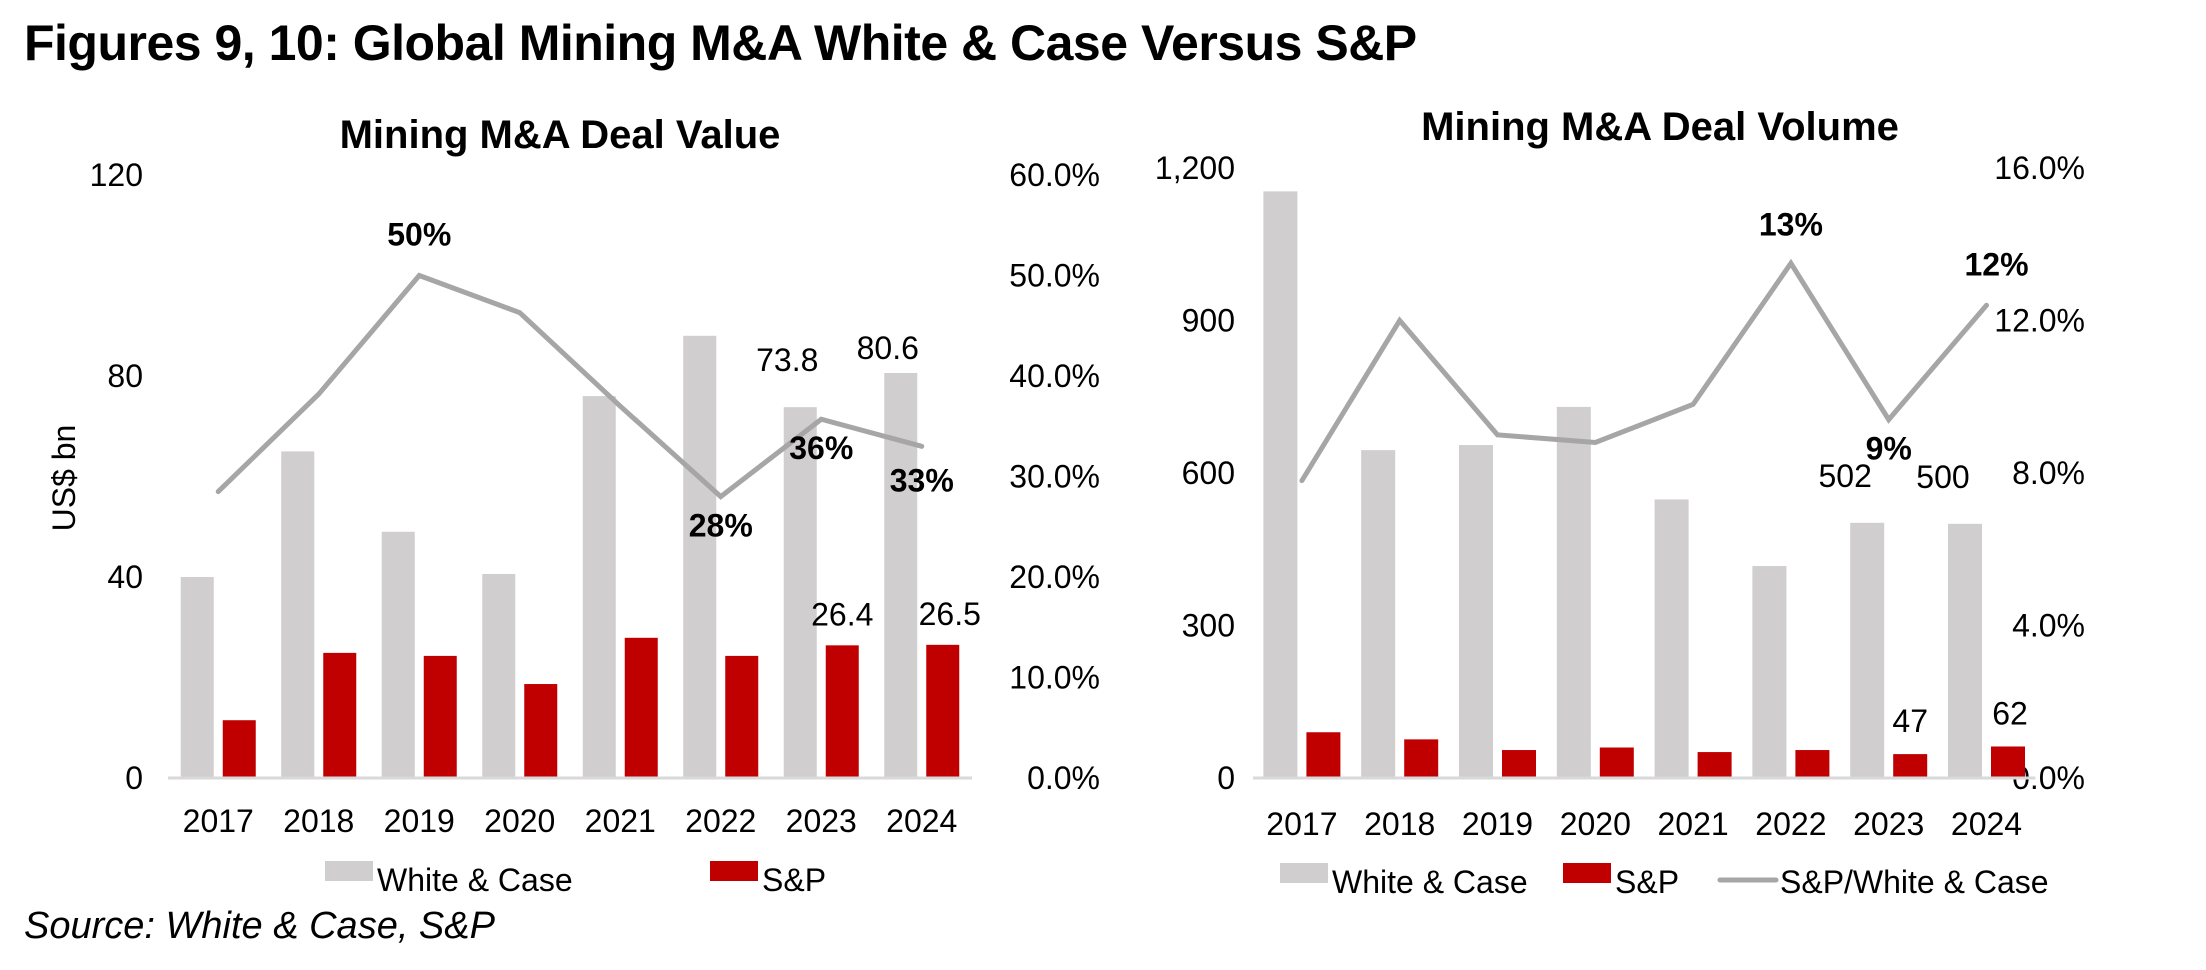  I want to click on volume-chart-y-tick: 0, so click(1226, 778).